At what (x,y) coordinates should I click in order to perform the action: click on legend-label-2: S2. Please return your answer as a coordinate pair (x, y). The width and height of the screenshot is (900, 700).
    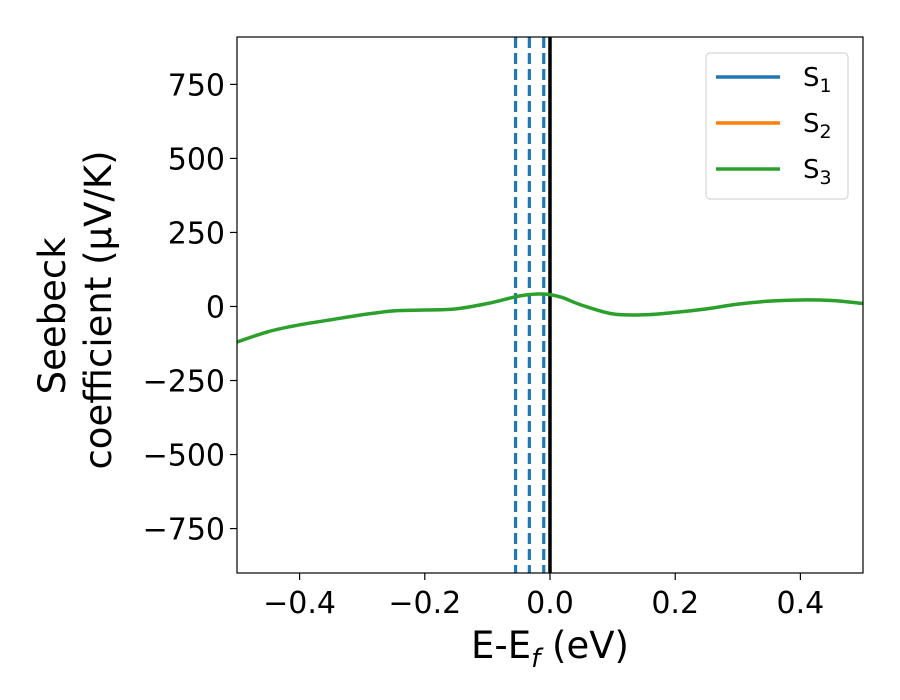
    Looking at the image, I should click on (817, 126).